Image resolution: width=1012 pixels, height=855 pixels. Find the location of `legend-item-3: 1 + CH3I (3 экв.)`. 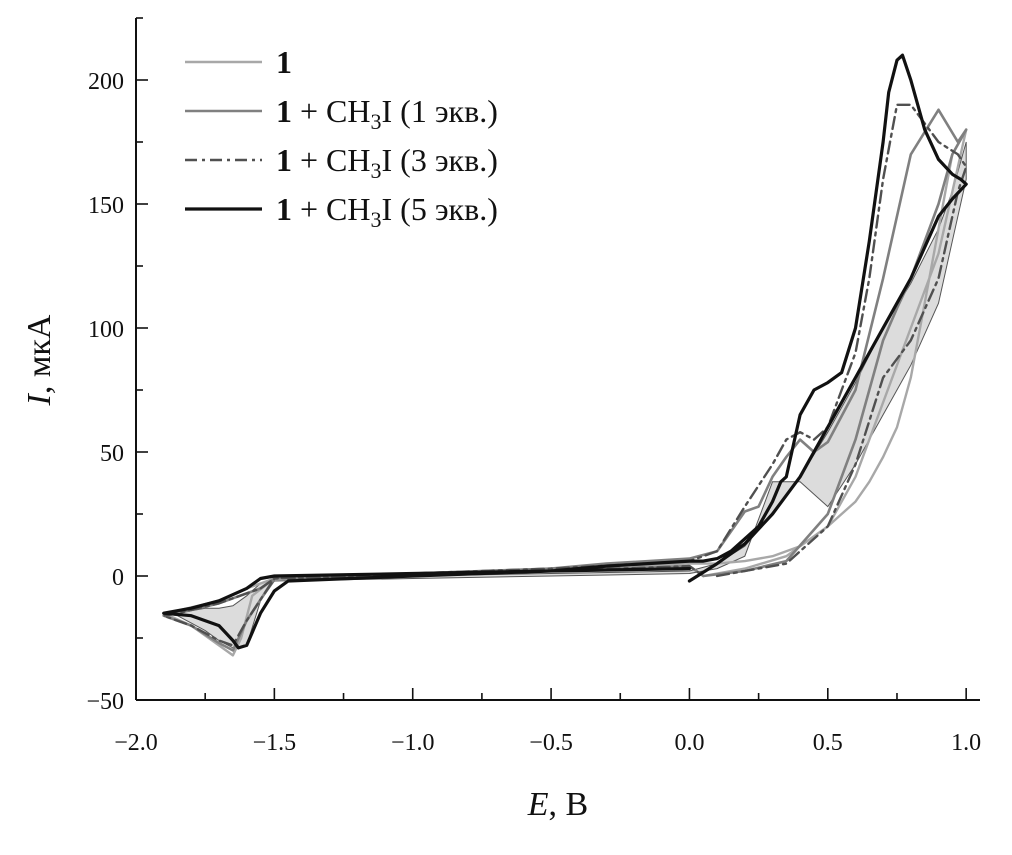

legend-item-3: 1 + CH3I (3 экв.) is located at coordinates (341, 162).